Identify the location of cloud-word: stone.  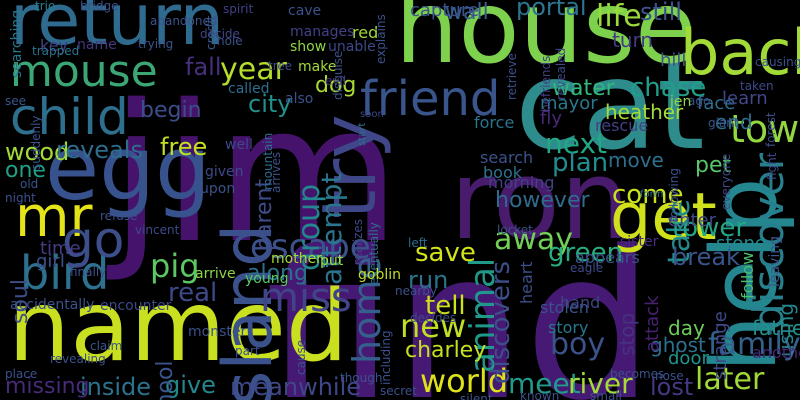
(741, 243).